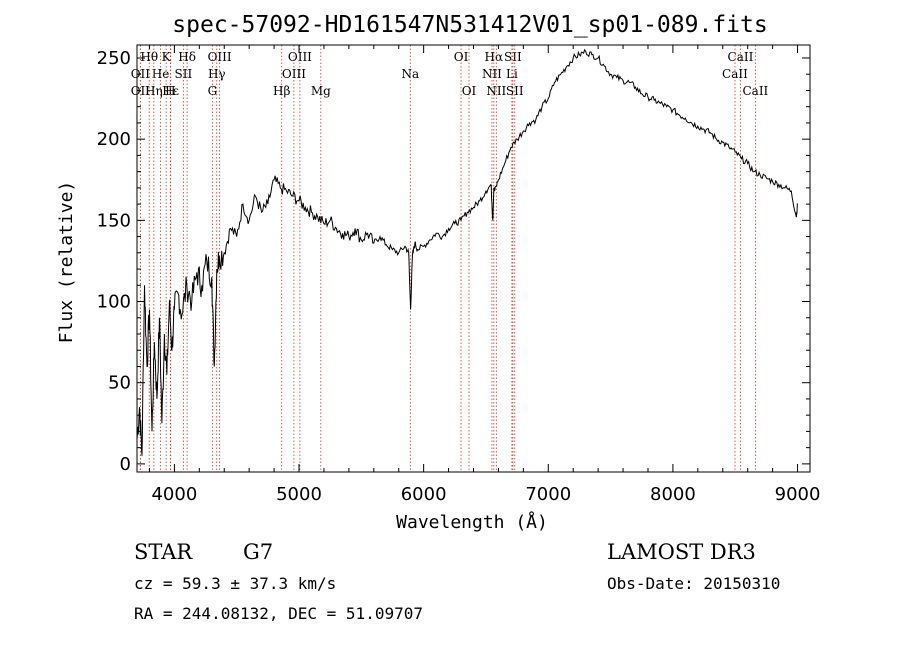 The image size is (900, 649). I want to click on y-tick-label-5: 250, so click(114, 58).